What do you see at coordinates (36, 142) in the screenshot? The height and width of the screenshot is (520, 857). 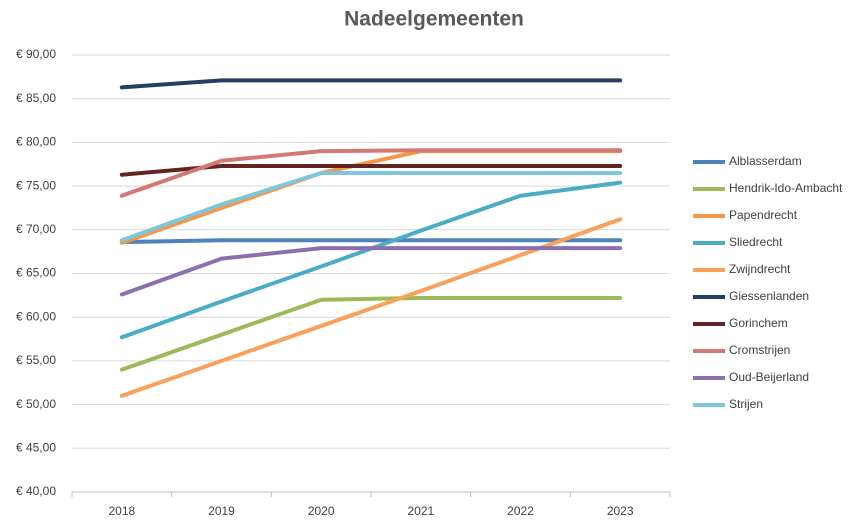 I see `y-tick-label: € 80,00` at bounding box center [36, 142].